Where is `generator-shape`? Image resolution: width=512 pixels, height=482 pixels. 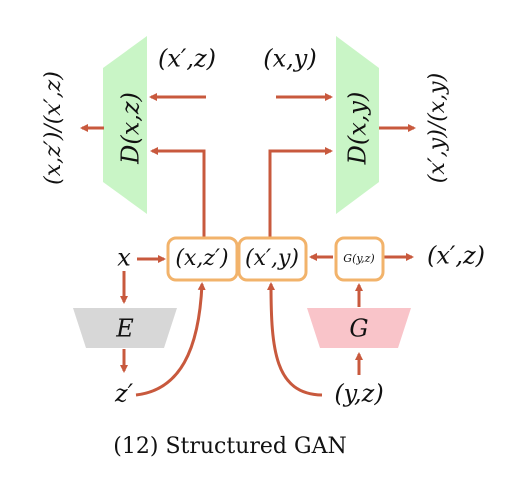 generator-shape is located at coordinates (359, 328).